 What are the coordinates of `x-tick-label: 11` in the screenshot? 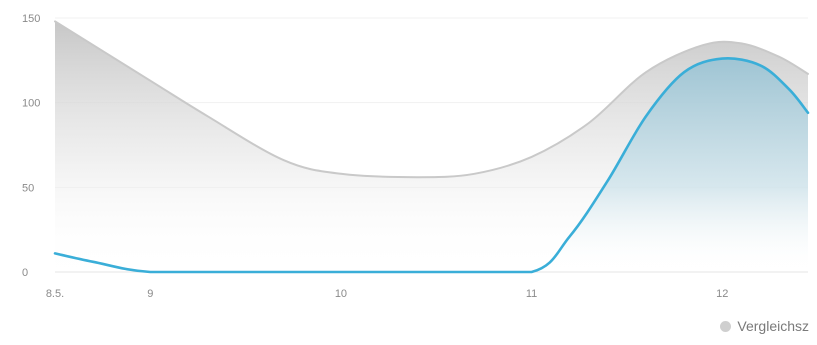 It's located at (531, 294).